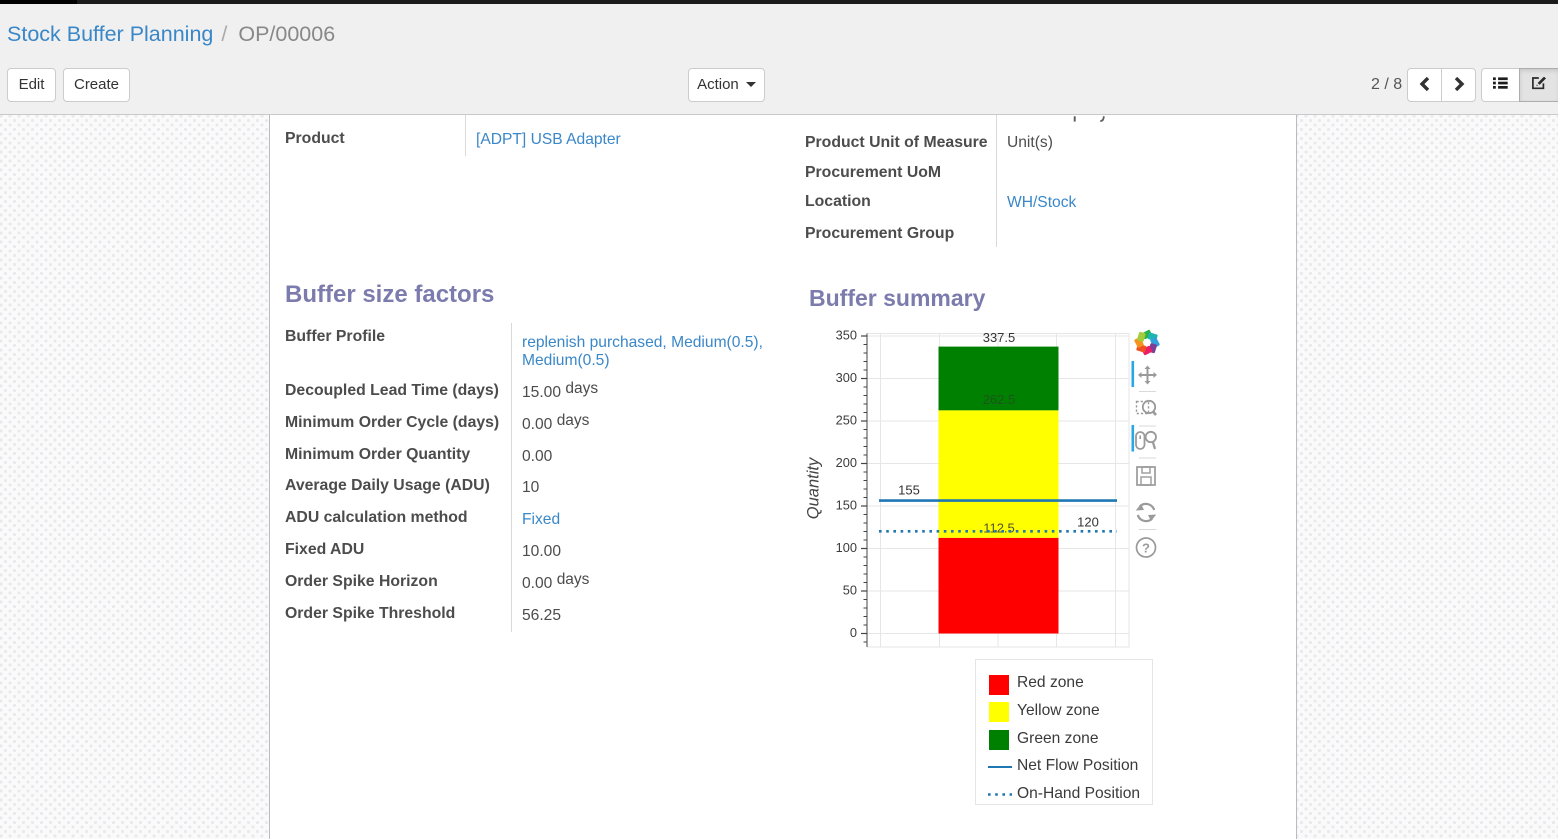 Image resolution: width=1558 pixels, height=839 pixels. Describe the element at coordinates (1088, 522) in the screenshot. I see `svg-text: 120` at that location.